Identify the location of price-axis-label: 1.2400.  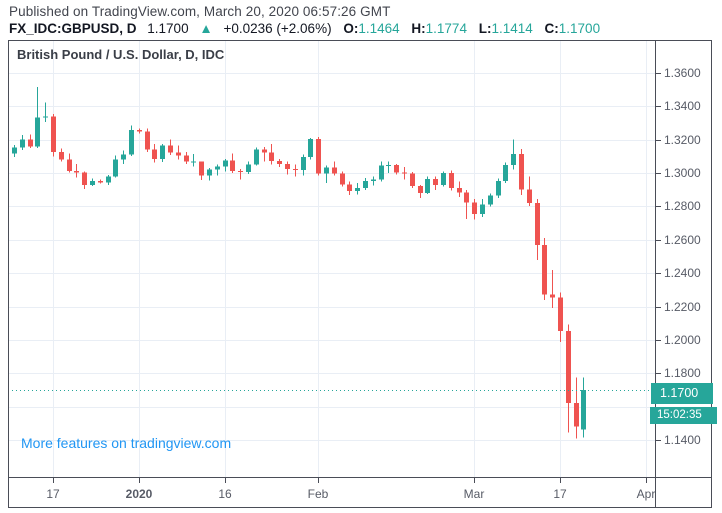
(682, 273).